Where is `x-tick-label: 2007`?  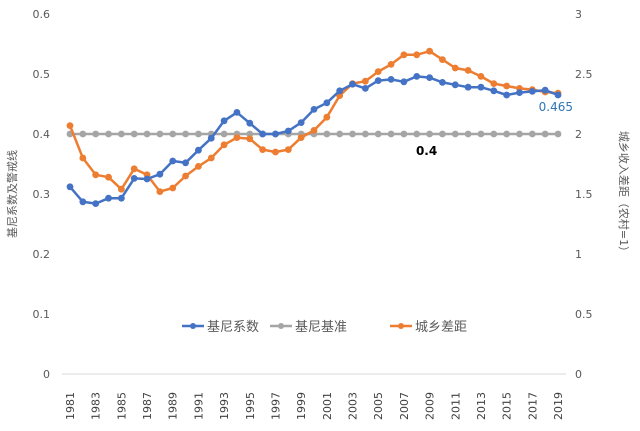 x-tick-label: 2007 is located at coordinates (404, 406).